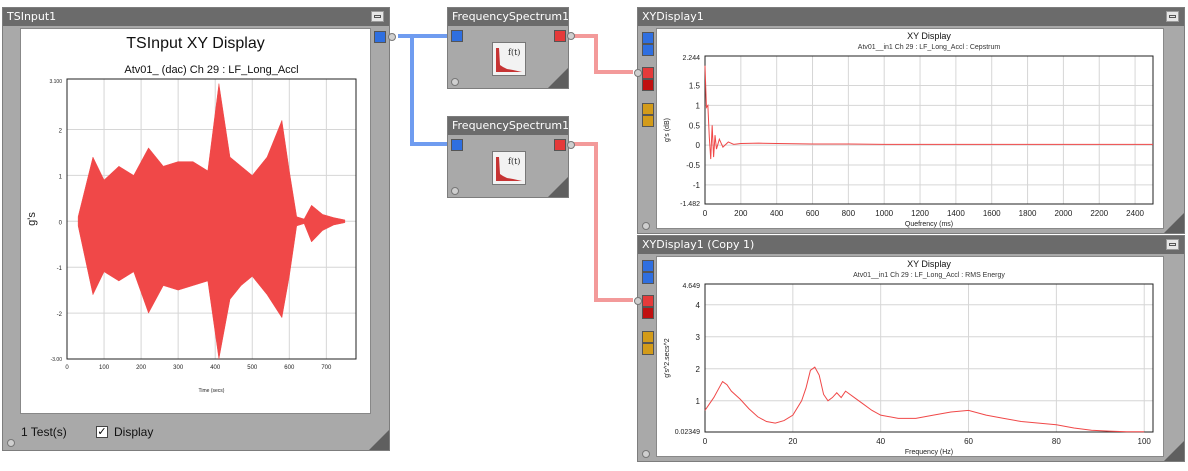 Image resolution: width=1188 pixels, height=471 pixels. Describe the element at coordinates (638, 301) in the screenshot. I see `xy2-input-connector` at that location.